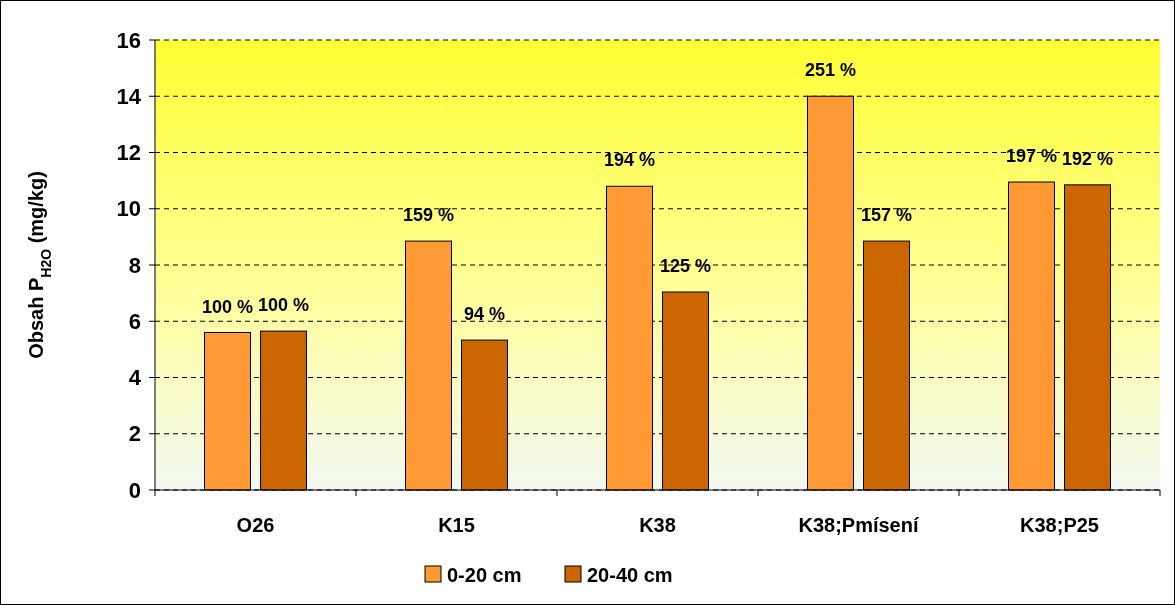 This screenshot has height=605, width=1175. What do you see at coordinates (134, 434) in the screenshot?
I see `y-tick-label: 2` at bounding box center [134, 434].